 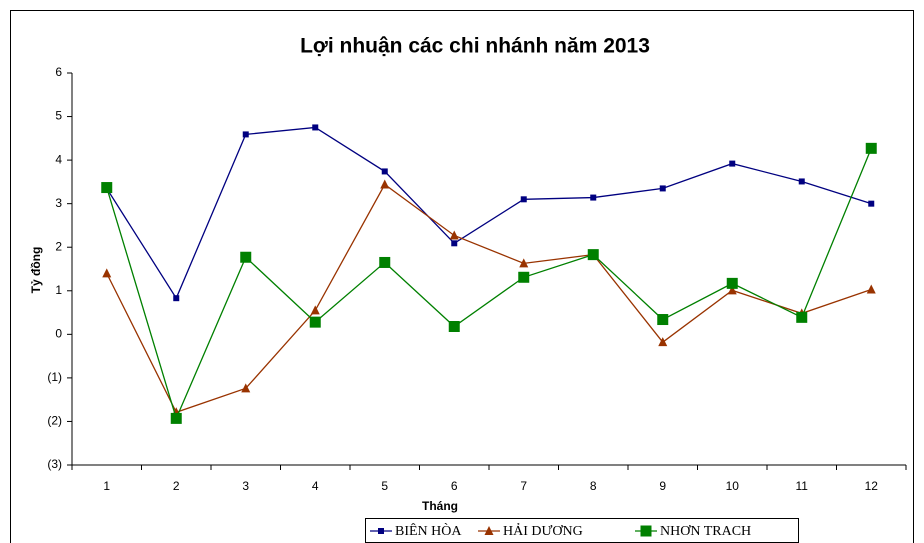 I want to click on y-tick-label: 4, so click(x=58, y=159).